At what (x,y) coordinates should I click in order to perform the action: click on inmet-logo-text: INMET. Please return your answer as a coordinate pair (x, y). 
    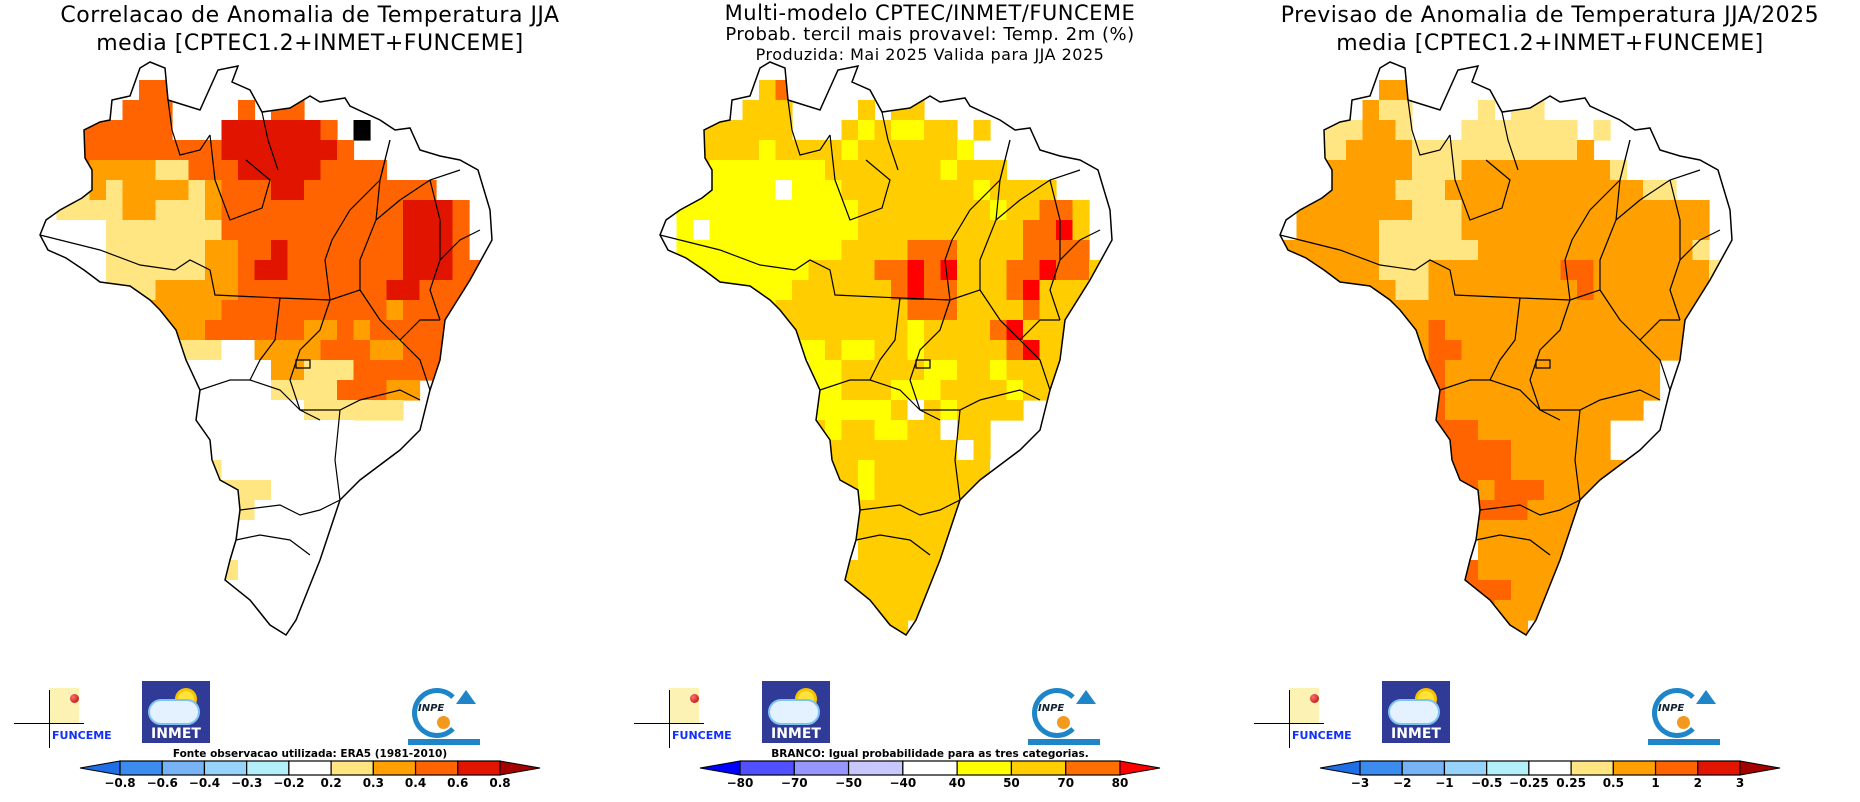
    Looking at the image, I should click on (1416, 734).